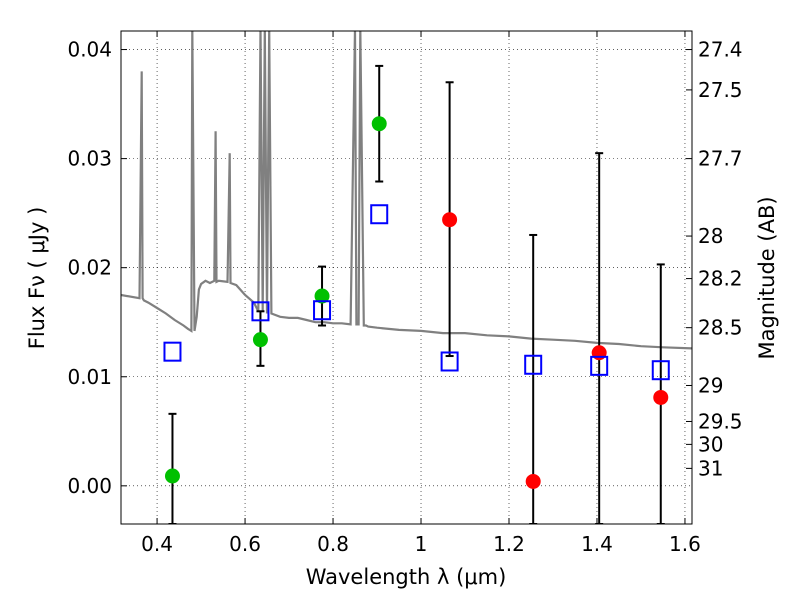  Describe the element at coordinates (720, 328) in the screenshot. I see `right-tick-label: 28.5` at that location.